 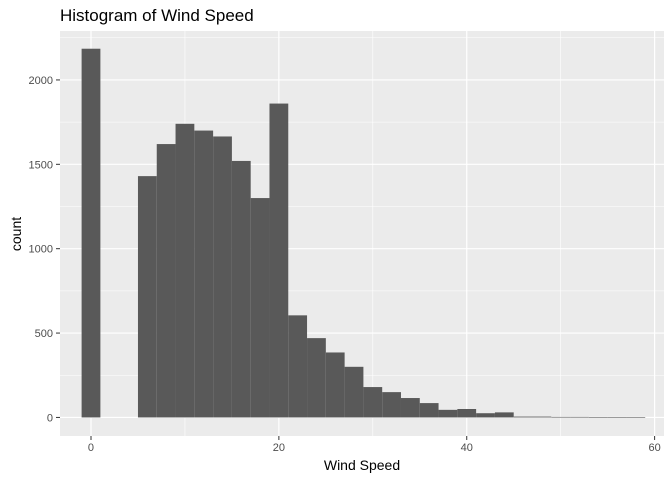 I want to click on x-tick-label: 60, so click(x=654, y=448).